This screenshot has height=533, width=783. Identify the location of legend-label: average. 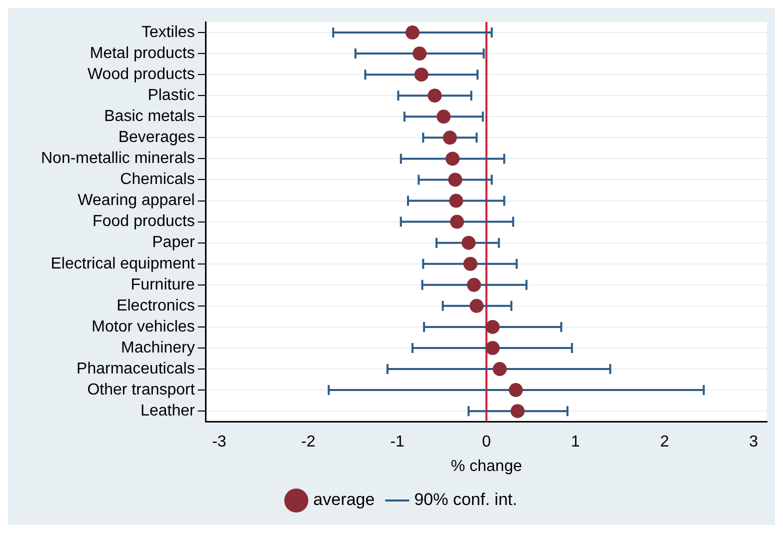
(344, 500).